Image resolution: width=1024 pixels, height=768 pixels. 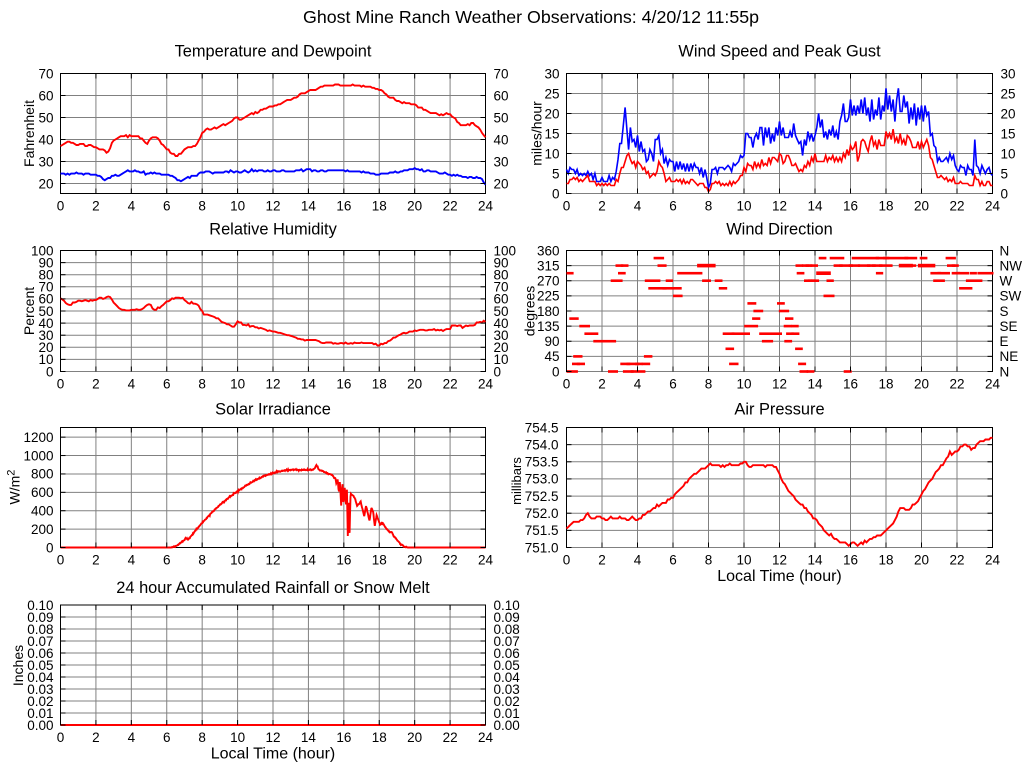 What do you see at coordinates (501, 117) in the screenshot?
I see `svg-text: 50` at bounding box center [501, 117].